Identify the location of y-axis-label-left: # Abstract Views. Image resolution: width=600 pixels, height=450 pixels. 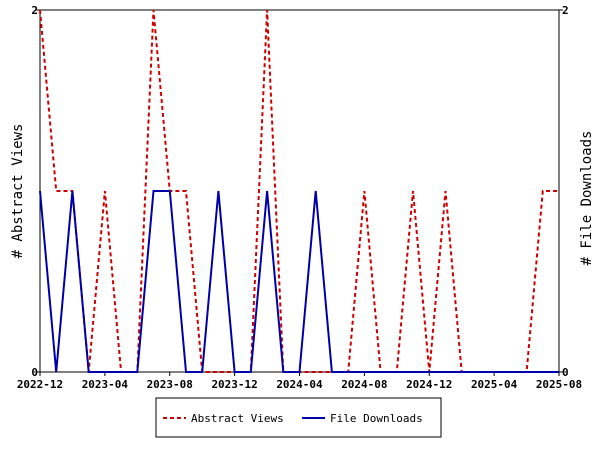
(18, 191).